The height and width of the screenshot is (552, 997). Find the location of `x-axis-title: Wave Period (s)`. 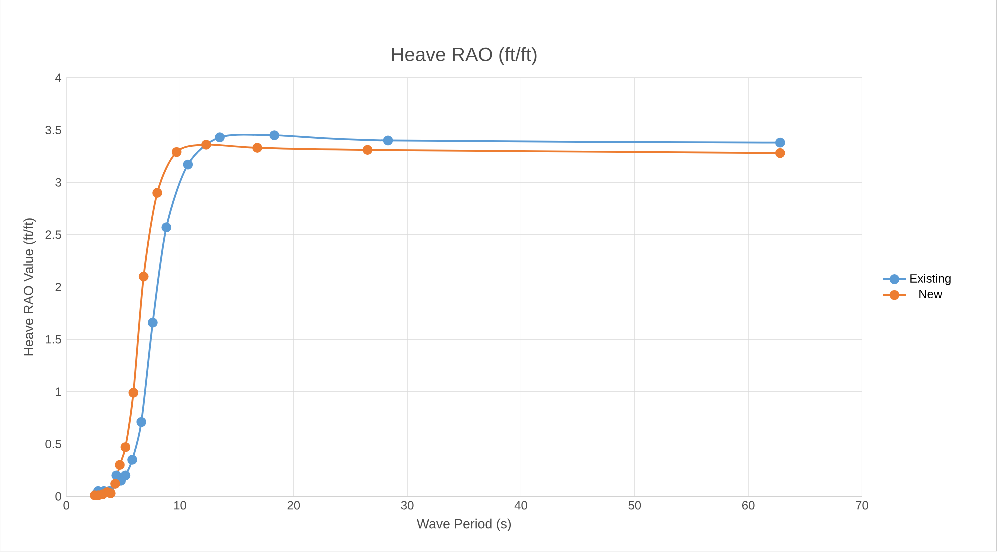

x-axis-title: Wave Period (s) is located at coordinates (464, 525).